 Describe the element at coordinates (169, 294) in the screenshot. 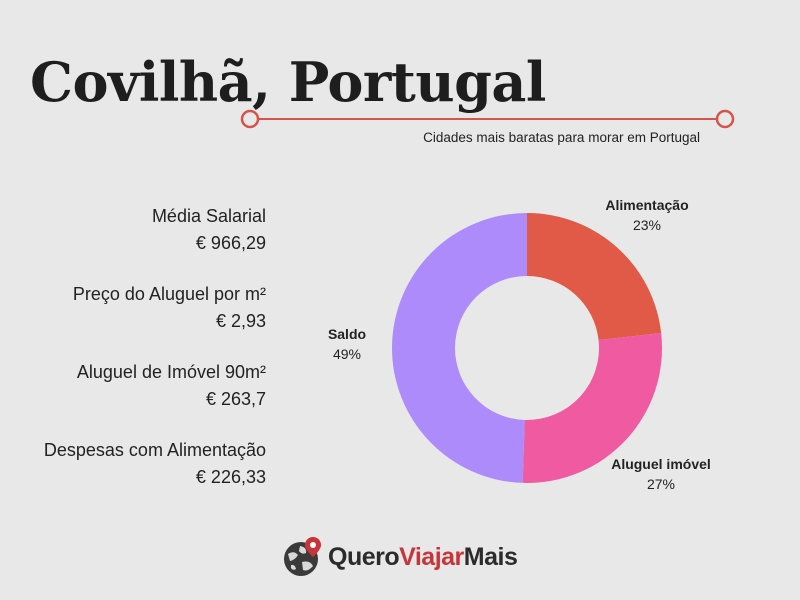

I see `stat-label: Preço do Aluguel por m²` at that location.